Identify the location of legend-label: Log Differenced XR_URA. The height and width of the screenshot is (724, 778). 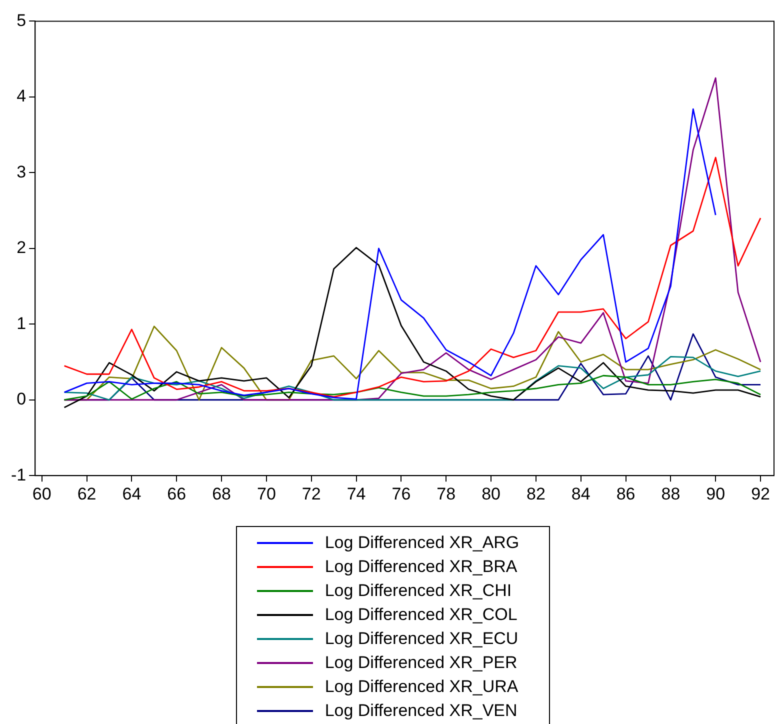
(421, 687).